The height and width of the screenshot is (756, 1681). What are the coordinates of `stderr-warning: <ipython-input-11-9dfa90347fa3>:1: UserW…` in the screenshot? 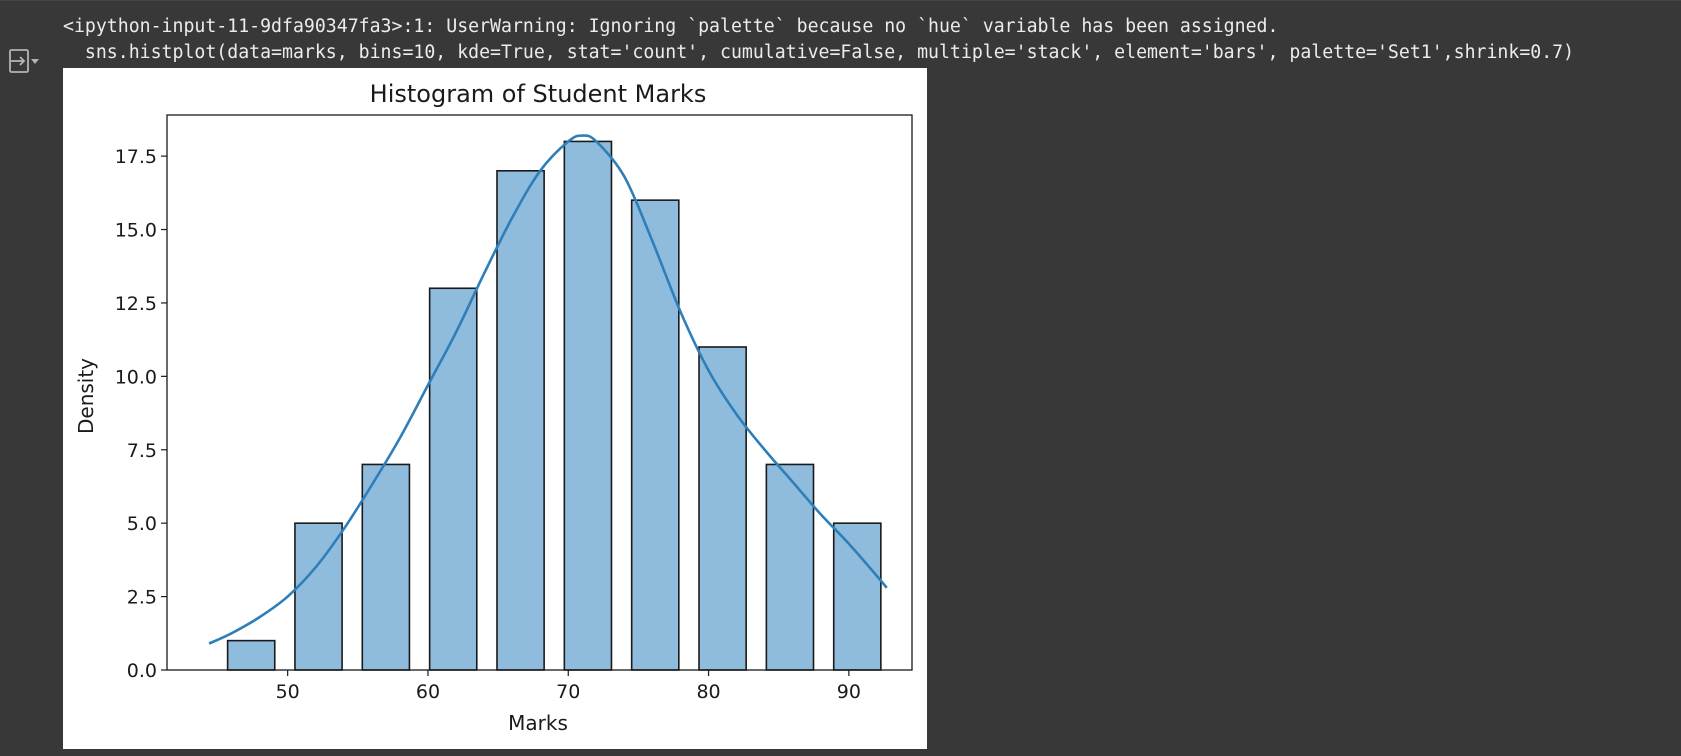 It's located at (818, 40).